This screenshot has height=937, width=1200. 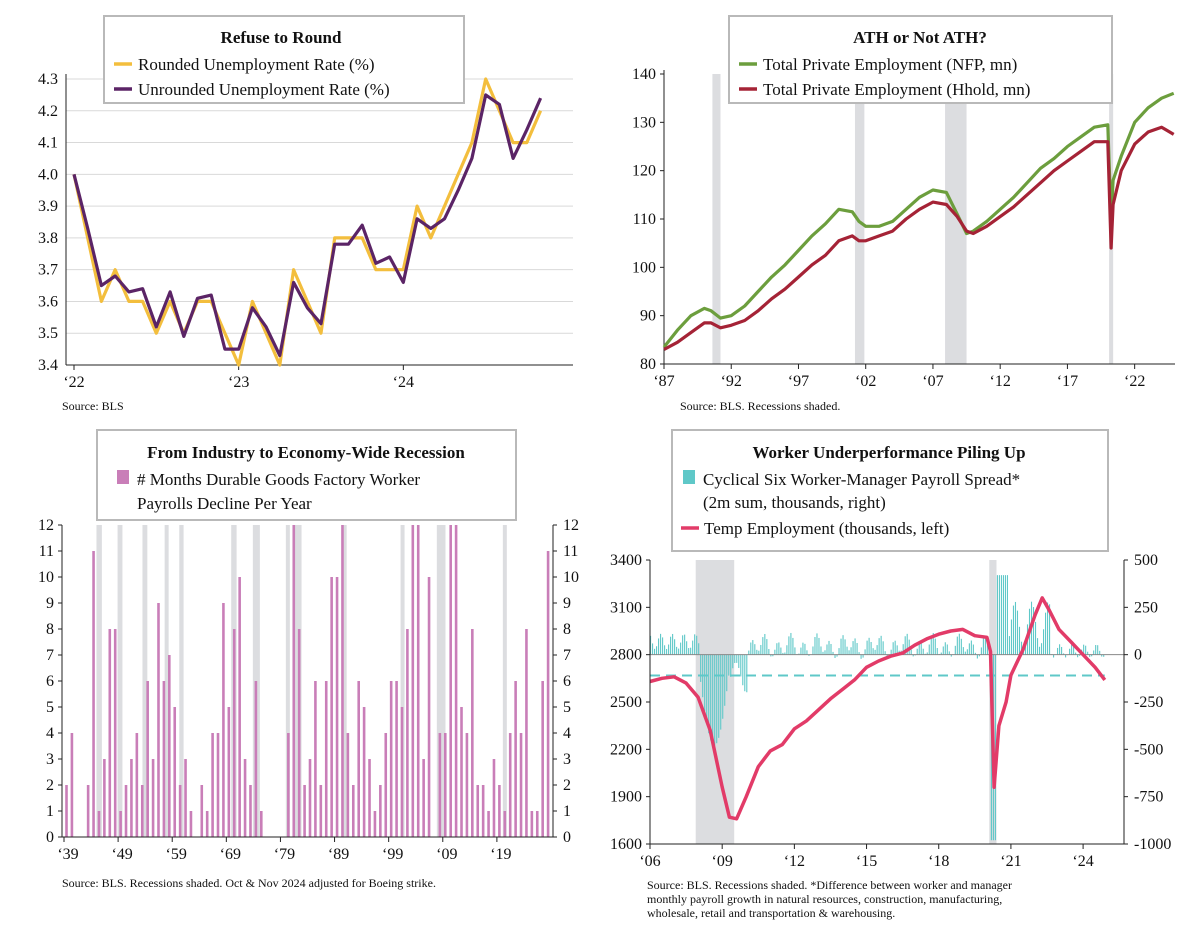 I want to click on chart-title: ATH or Not ATH?, so click(x=920, y=37).